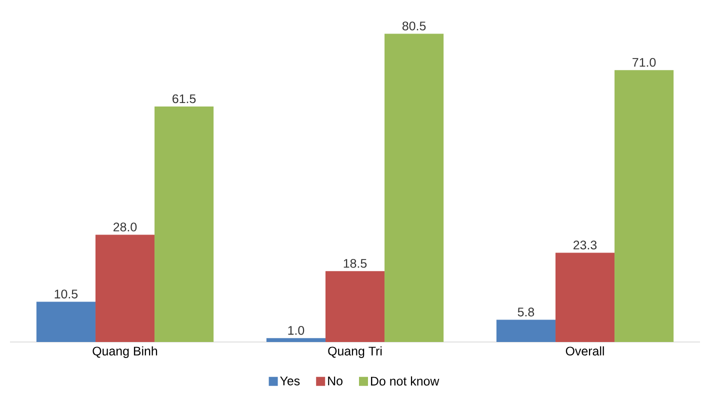 This screenshot has height=406, width=714. What do you see at coordinates (414, 26) in the screenshot?
I see `data-label: 80.5` at bounding box center [414, 26].